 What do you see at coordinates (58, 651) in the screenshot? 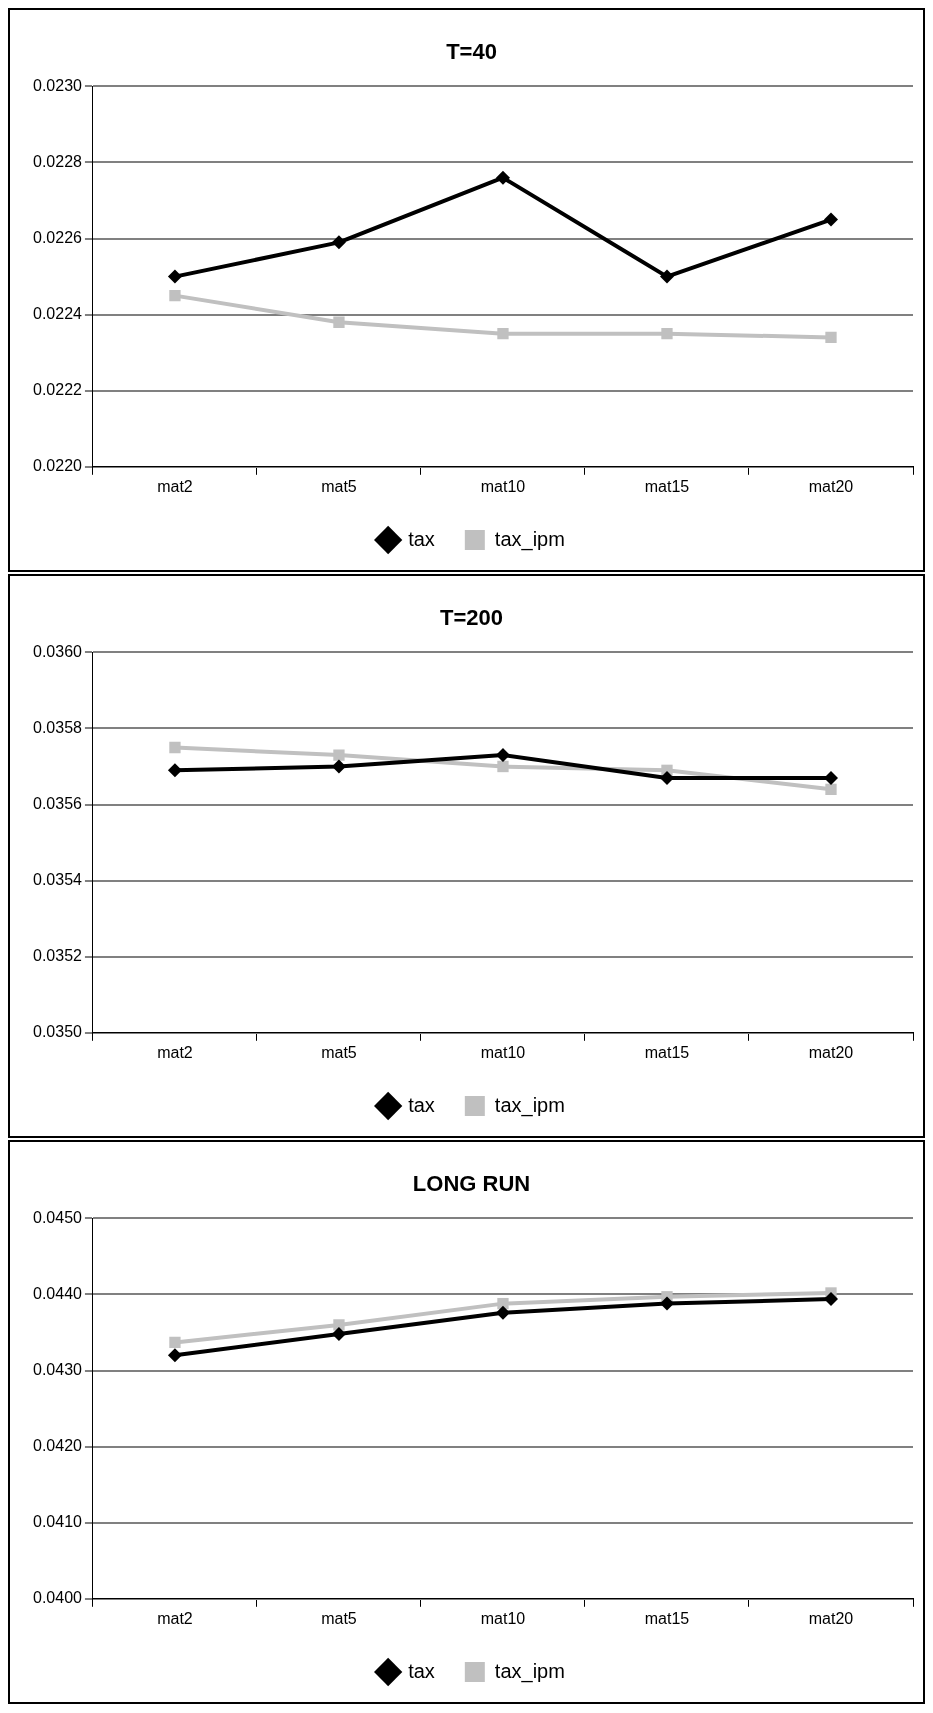
I see `y-tick-label: 0.0360` at bounding box center [58, 651].